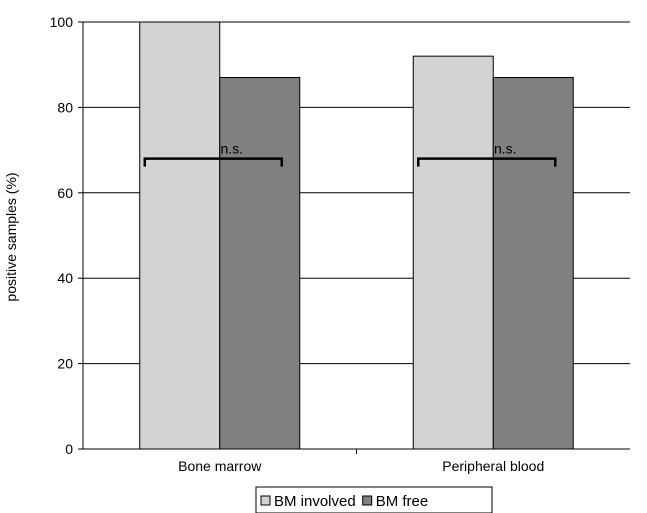 This screenshot has height=513, width=647. I want to click on bar-bm-free-peripheral-blood, so click(533, 263).